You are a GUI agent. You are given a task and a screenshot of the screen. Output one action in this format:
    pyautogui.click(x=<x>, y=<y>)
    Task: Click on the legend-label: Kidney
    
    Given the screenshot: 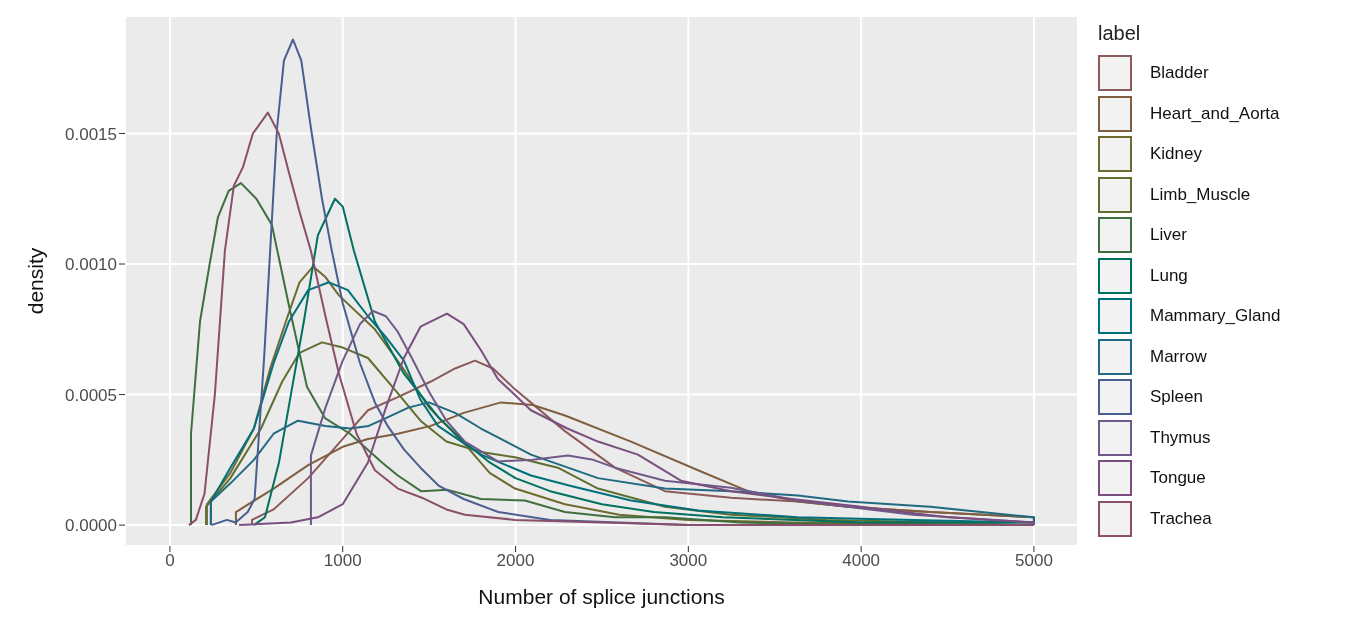 What is the action you would take?
    pyautogui.click(x=1176, y=154)
    